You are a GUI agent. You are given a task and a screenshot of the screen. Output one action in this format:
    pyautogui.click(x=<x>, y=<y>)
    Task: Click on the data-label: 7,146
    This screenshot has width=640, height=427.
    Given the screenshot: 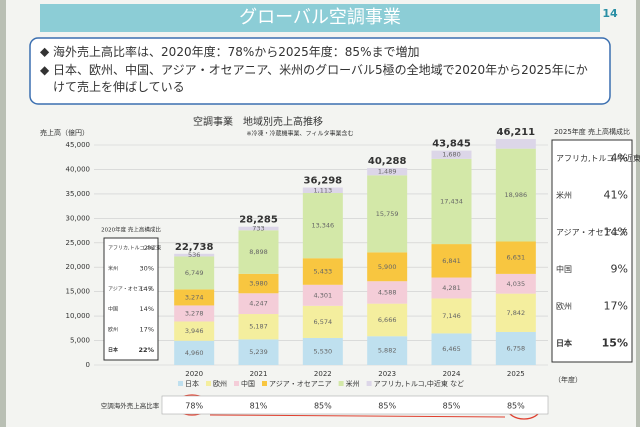 What is the action you would take?
    pyautogui.click(x=451, y=316)
    